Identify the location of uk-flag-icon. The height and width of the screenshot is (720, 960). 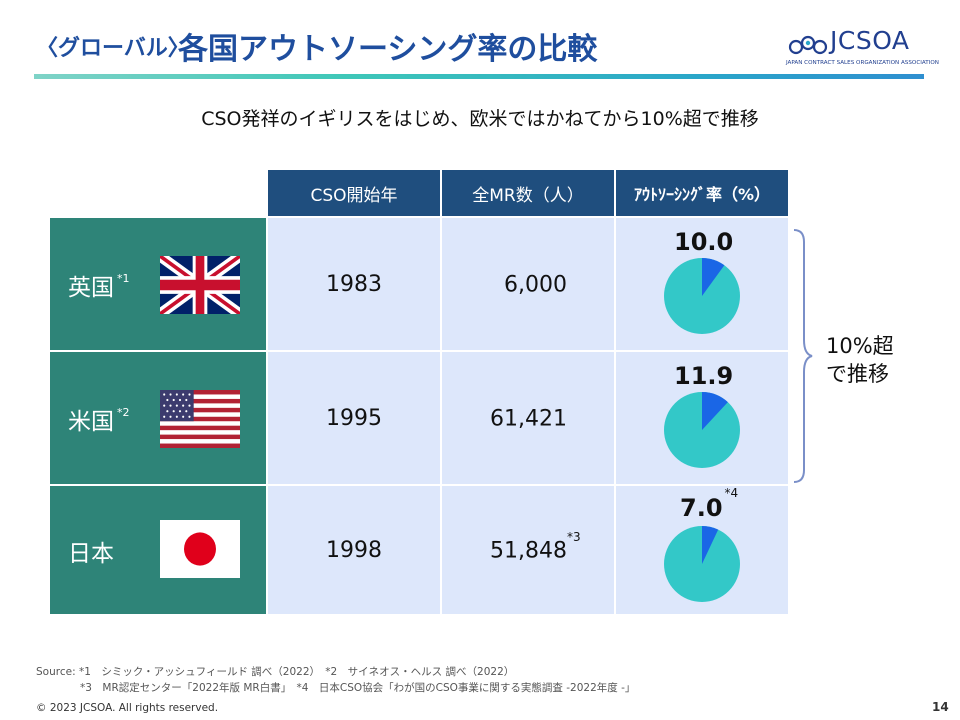
(200, 285).